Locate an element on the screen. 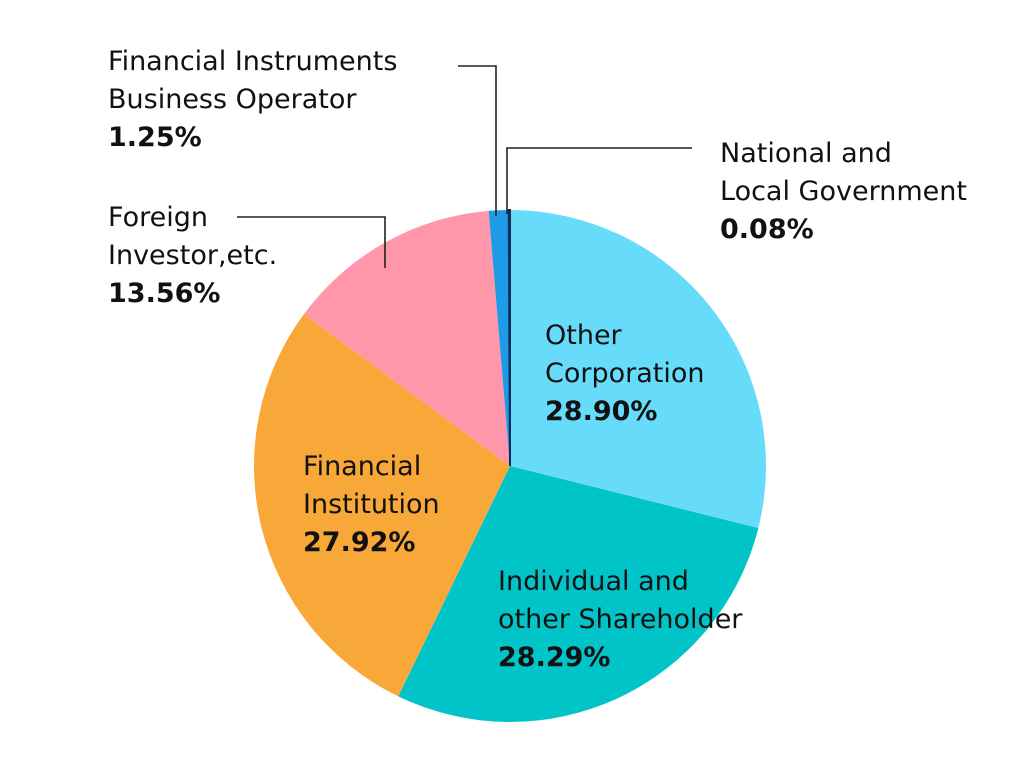  slice-name-line: Individual and is located at coordinates (593, 581).